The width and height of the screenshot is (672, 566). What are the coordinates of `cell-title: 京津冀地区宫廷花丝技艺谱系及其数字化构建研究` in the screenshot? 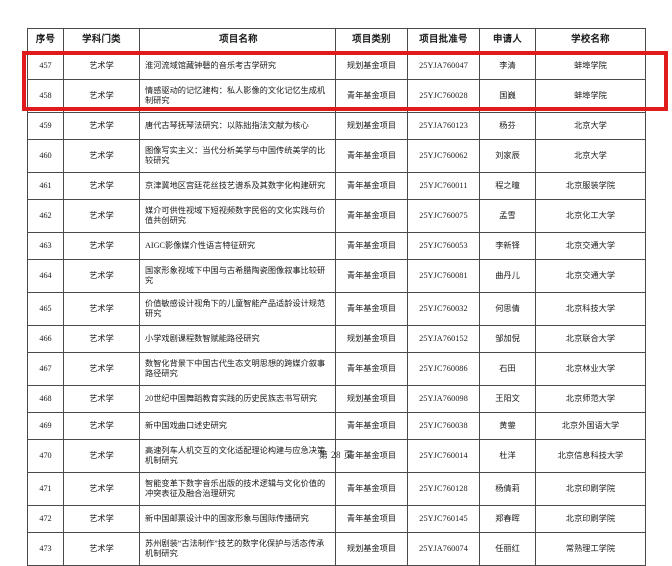 It's located at (237, 186).